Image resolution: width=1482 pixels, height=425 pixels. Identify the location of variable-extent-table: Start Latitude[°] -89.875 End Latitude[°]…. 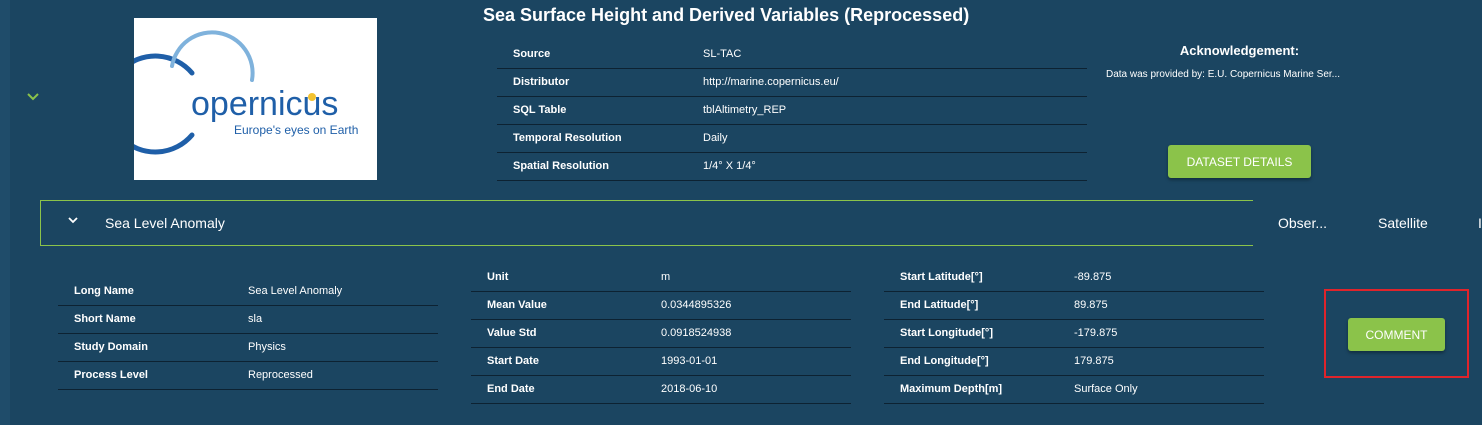
(1074, 333).